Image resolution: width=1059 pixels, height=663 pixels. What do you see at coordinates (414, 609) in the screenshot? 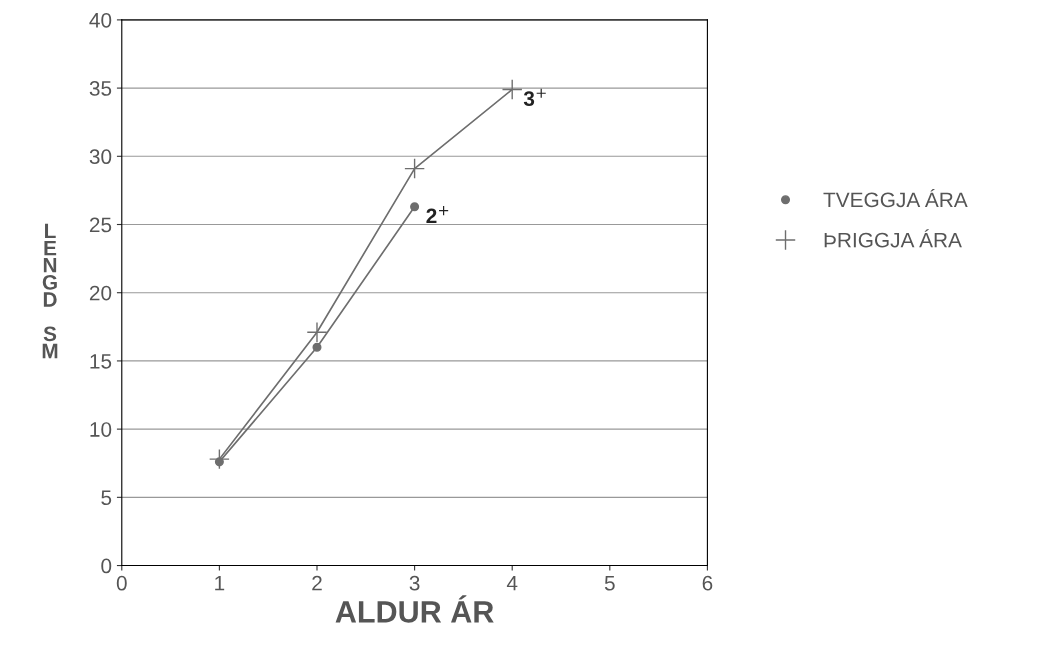
I see `x-axis-title: ALDUR ÁR` at bounding box center [414, 609].